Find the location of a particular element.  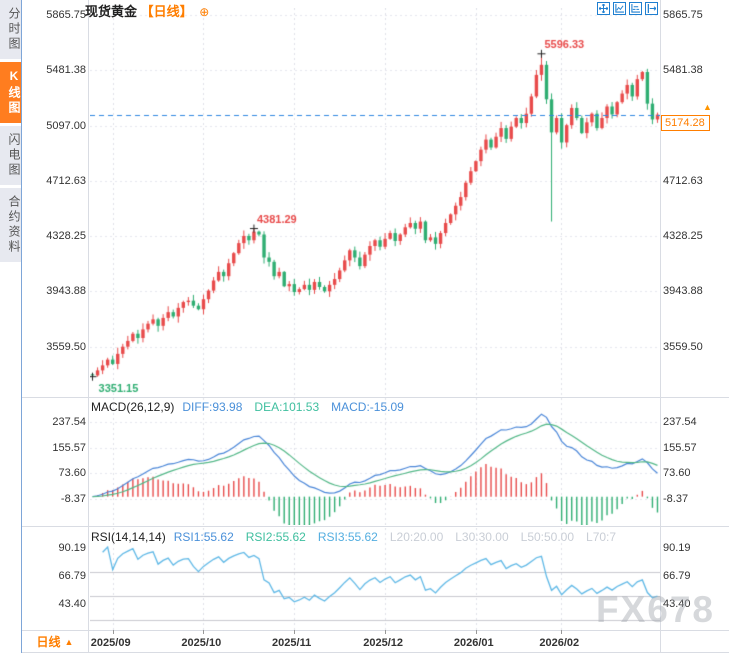

period-selector-label: 日线 is located at coordinates (48, 642).